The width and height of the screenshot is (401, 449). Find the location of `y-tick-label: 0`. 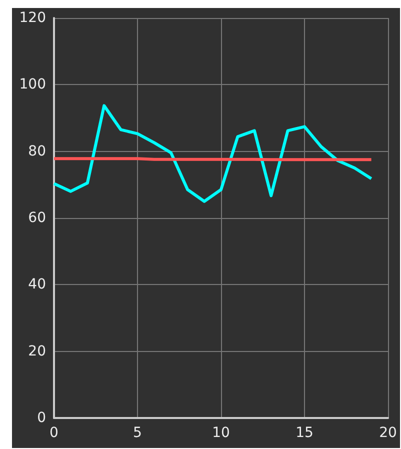

y-tick-label: 0 is located at coordinates (41, 418).